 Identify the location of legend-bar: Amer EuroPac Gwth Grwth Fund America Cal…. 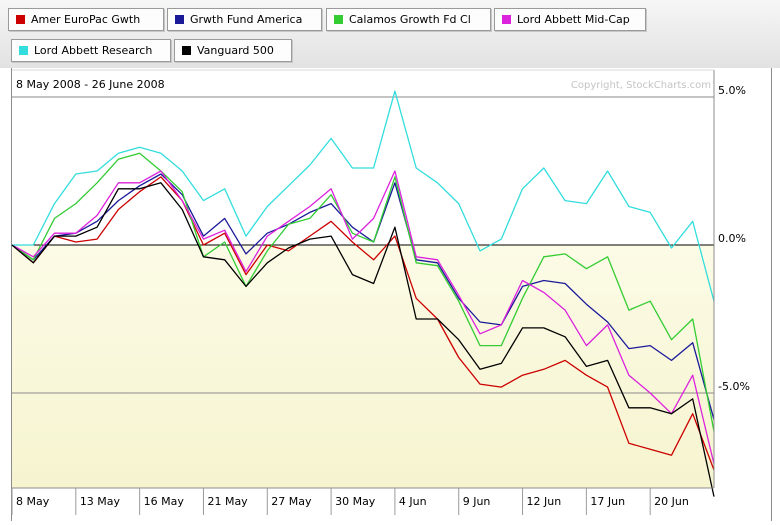
(390, 34).